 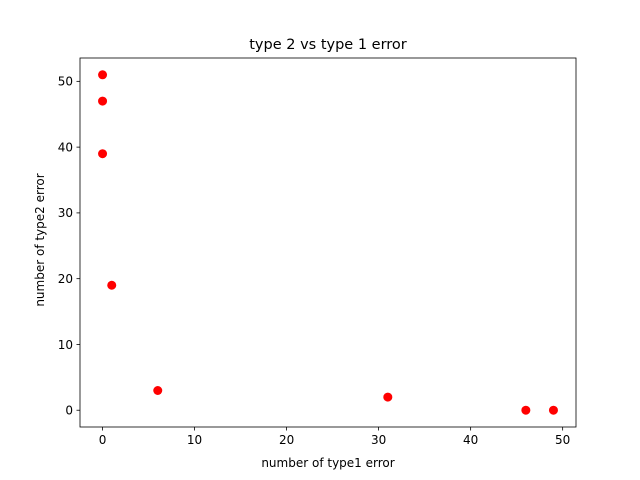 I want to click on x-tick-label: 20, so click(x=286, y=440).